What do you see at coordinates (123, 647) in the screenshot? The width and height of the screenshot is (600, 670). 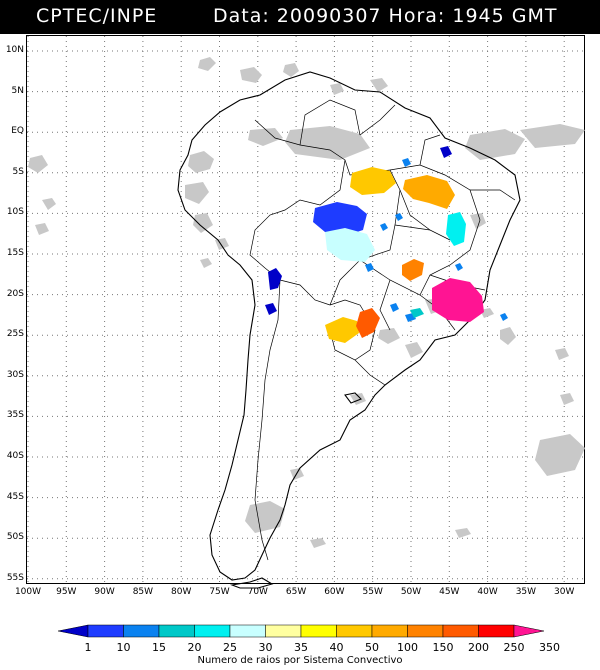 I see `colorbar-tick-label: 10` at bounding box center [123, 647].